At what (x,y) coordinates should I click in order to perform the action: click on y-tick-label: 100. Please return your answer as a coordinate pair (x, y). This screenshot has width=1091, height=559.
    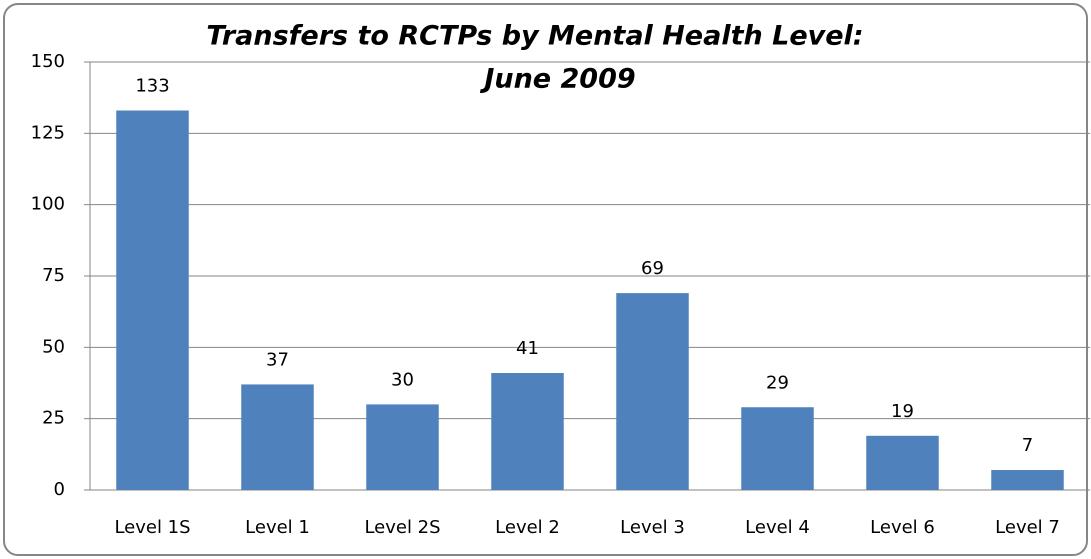
    Looking at the image, I should click on (48, 204).